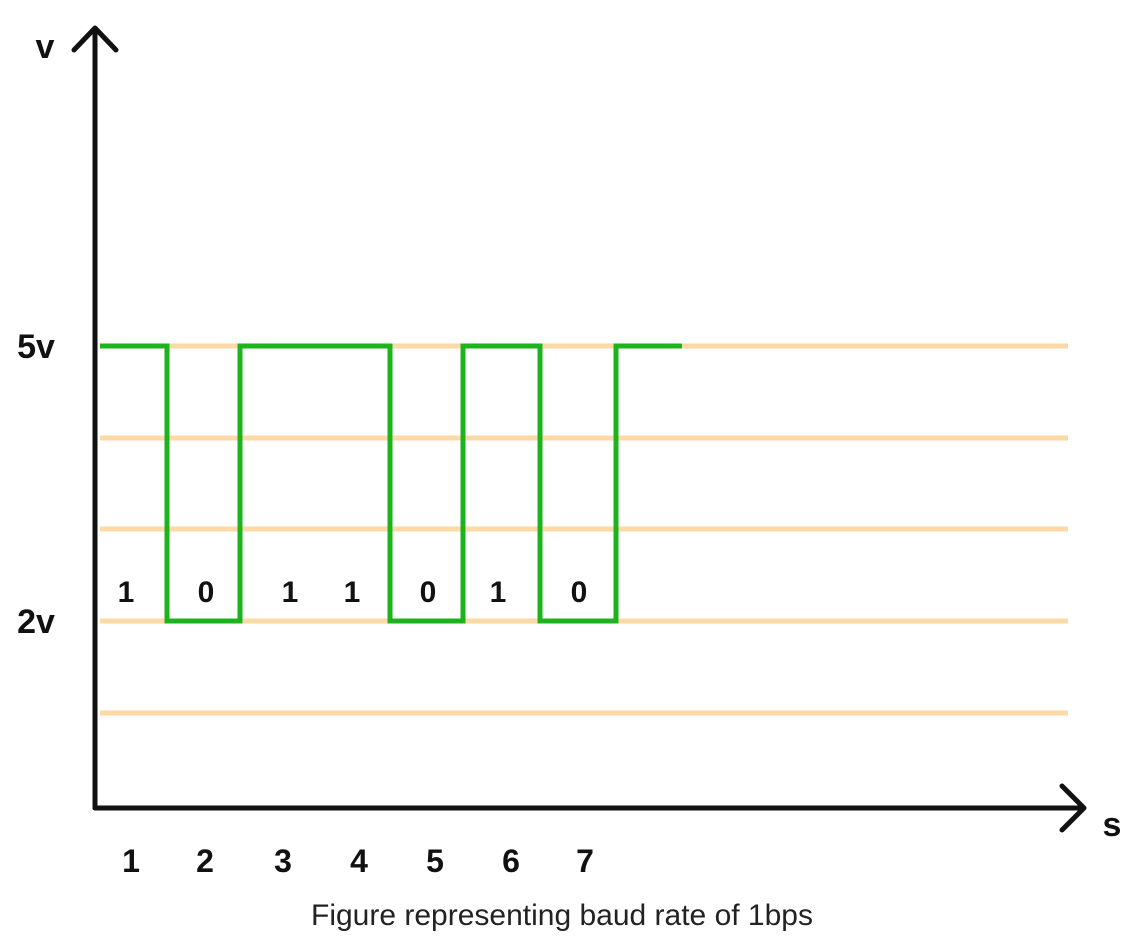 This screenshot has width=1146, height=942. I want to click on time-tick-label: 3, so click(283, 861).